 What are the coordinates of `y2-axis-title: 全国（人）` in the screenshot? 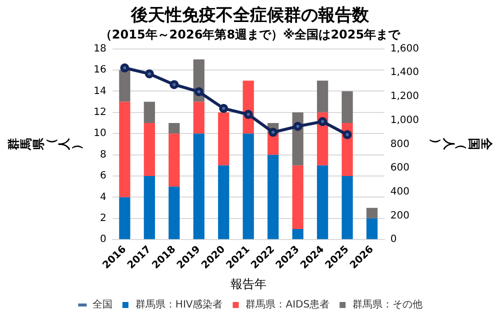 It's located at (461, 144).